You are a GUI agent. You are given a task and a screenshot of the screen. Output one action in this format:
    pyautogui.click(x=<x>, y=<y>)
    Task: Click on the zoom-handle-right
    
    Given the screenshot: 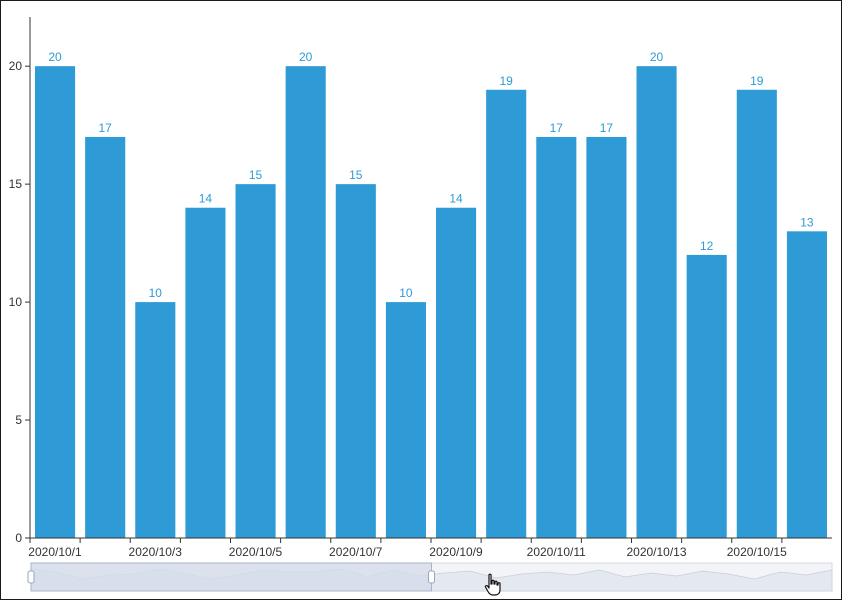 What is the action you would take?
    pyautogui.click(x=431, y=577)
    